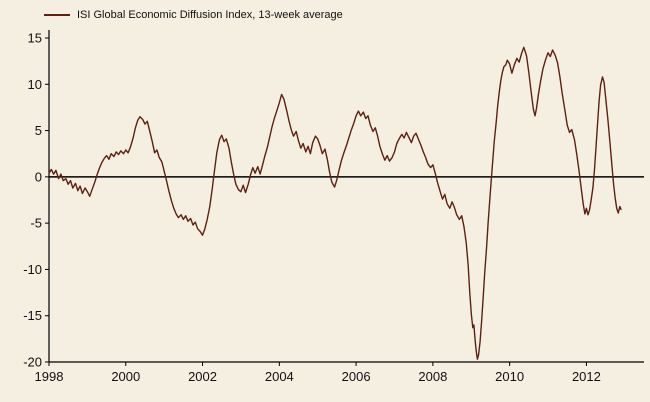 The image size is (650, 402). What do you see at coordinates (36, 223) in the screenshot?
I see `y-tick-label: -5` at bounding box center [36, 223].